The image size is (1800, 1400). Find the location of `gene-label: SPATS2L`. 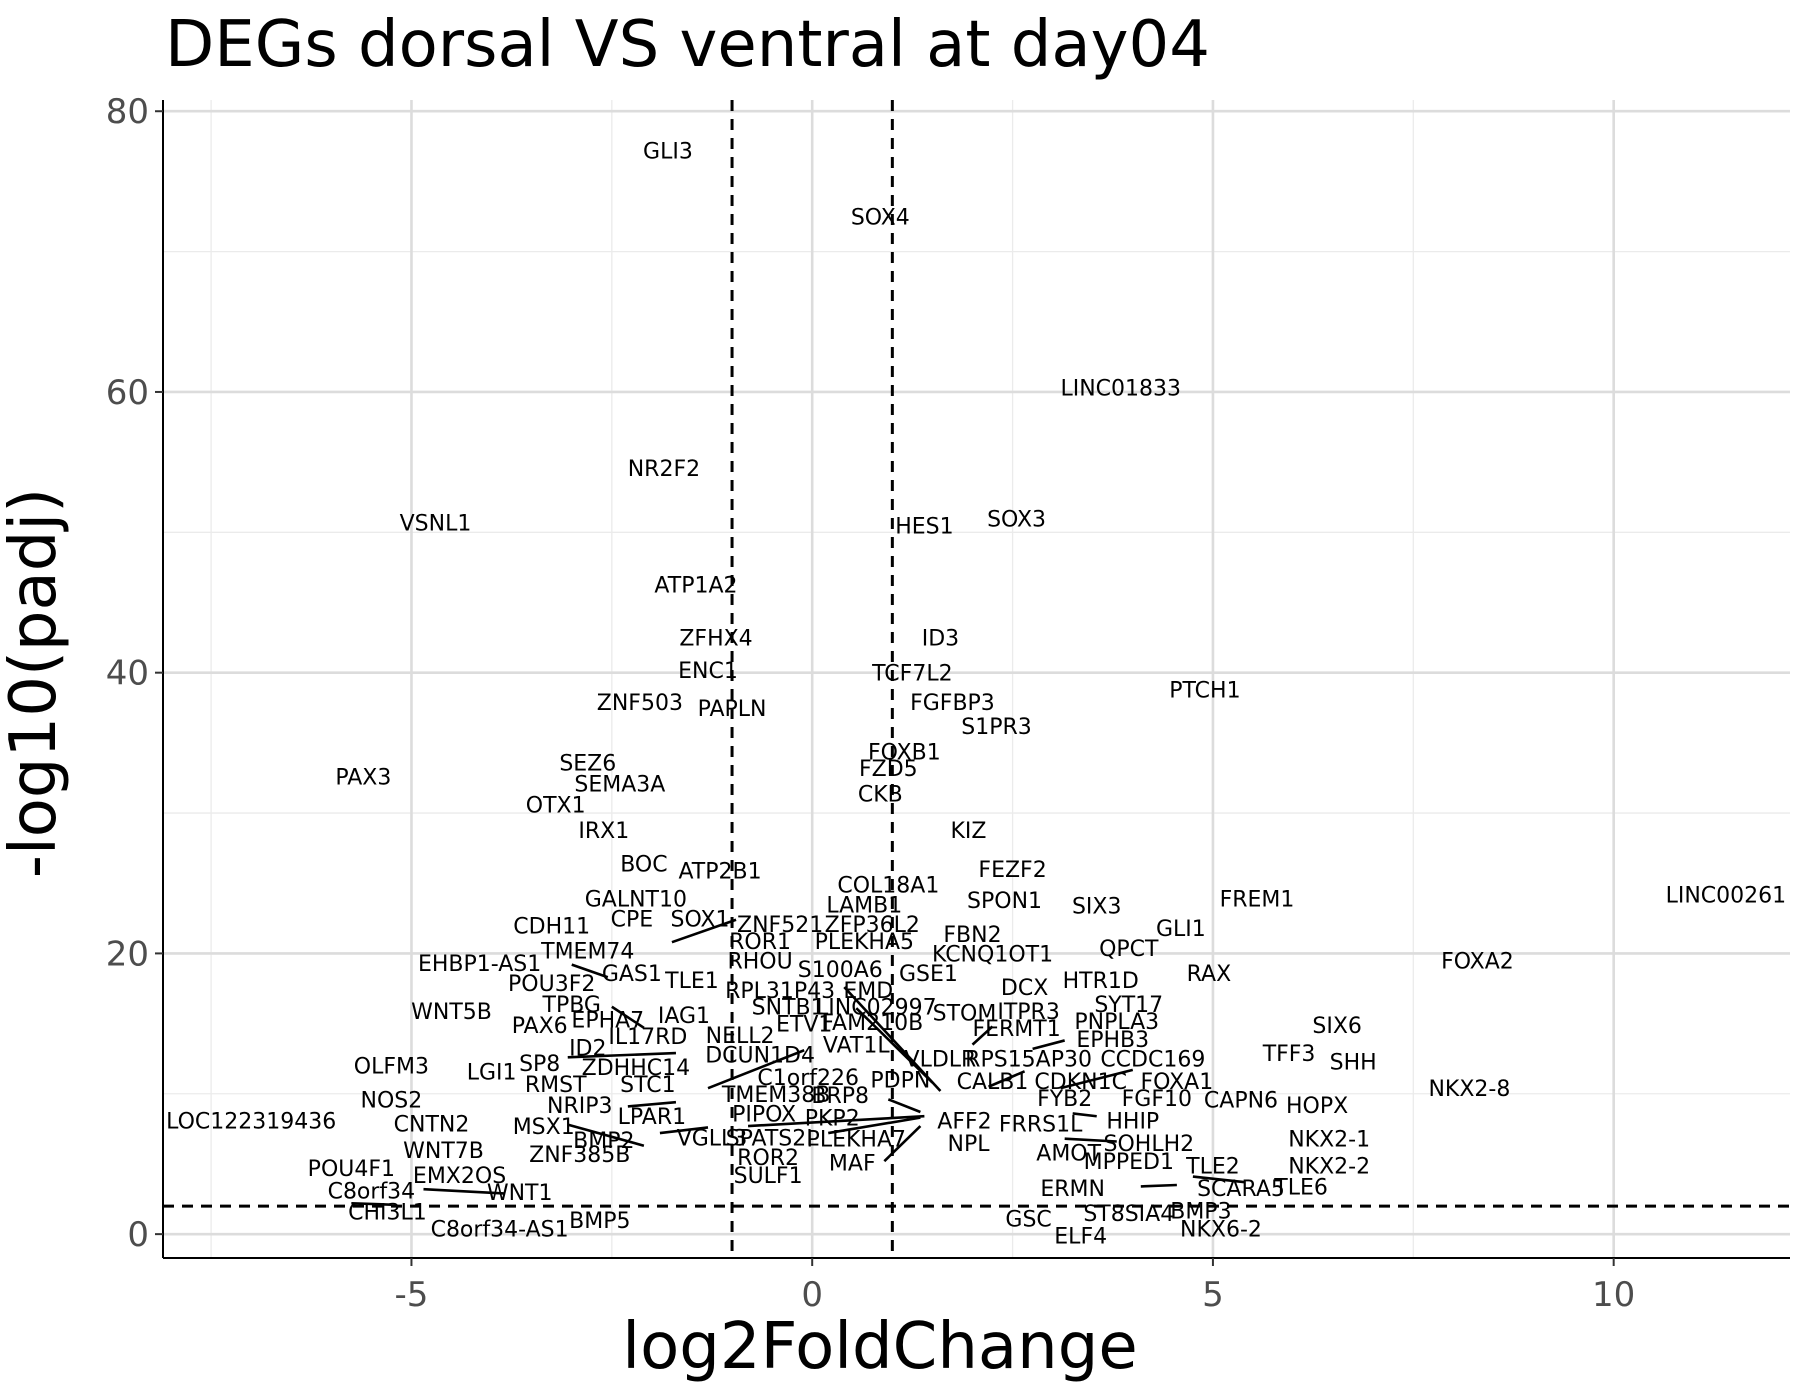

gene-label: SPATS2L is located at coordinates (773, 1138).